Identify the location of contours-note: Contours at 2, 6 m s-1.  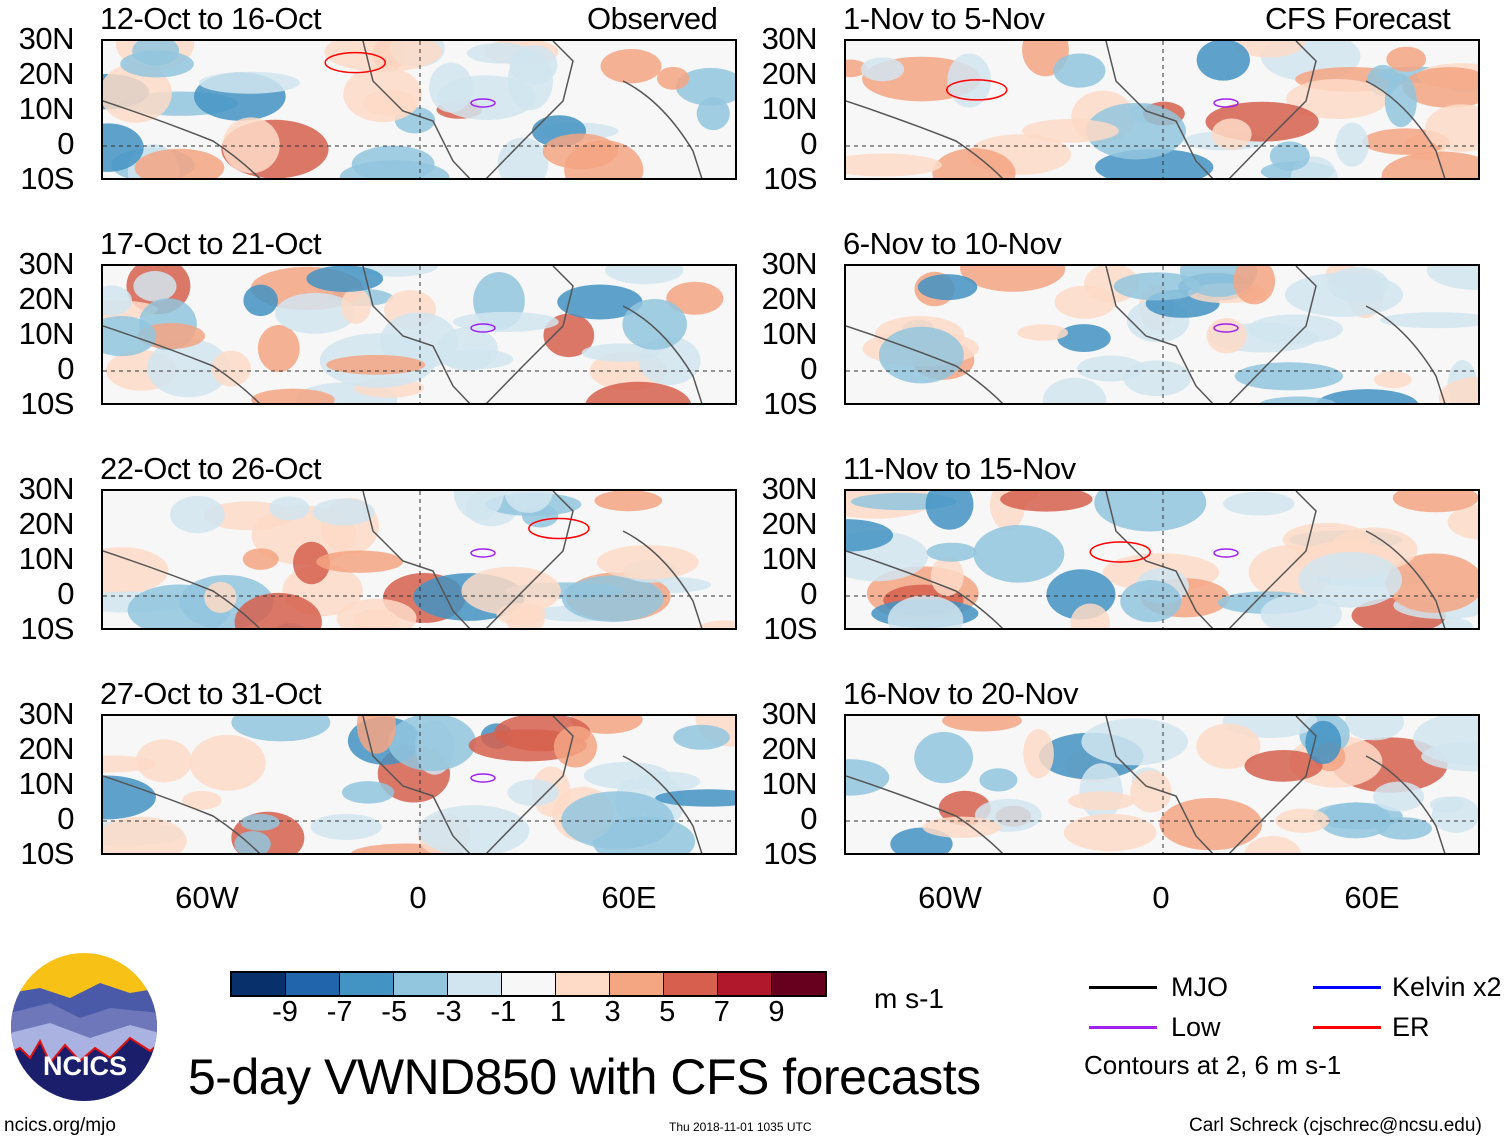
(1213, 1065).